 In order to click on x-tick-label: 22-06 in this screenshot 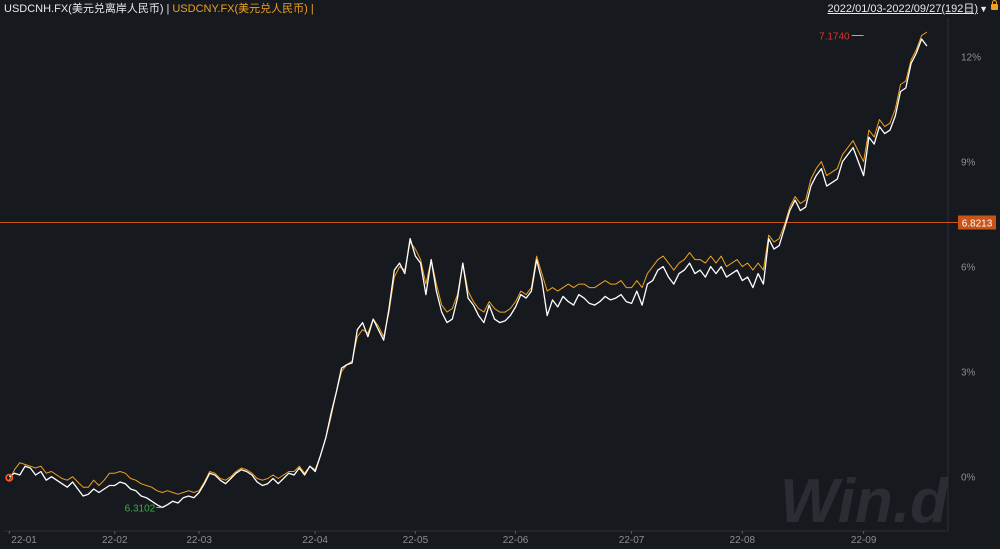, I will do `click(516, 540)`.